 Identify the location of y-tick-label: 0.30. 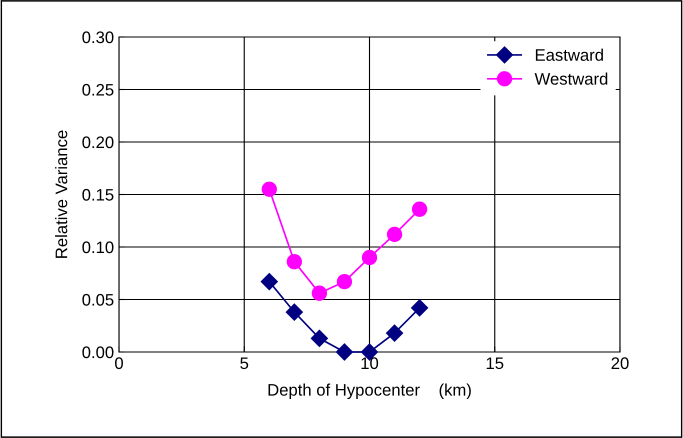
(98, 37).